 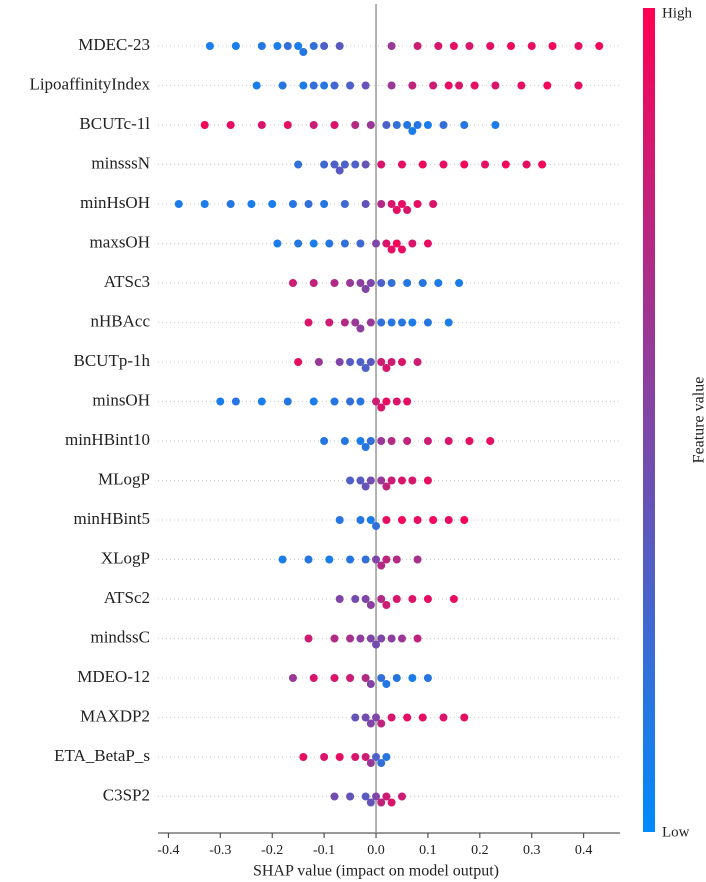 I want to click on x-tick-label: 0.1, so click(x=428, y=850).